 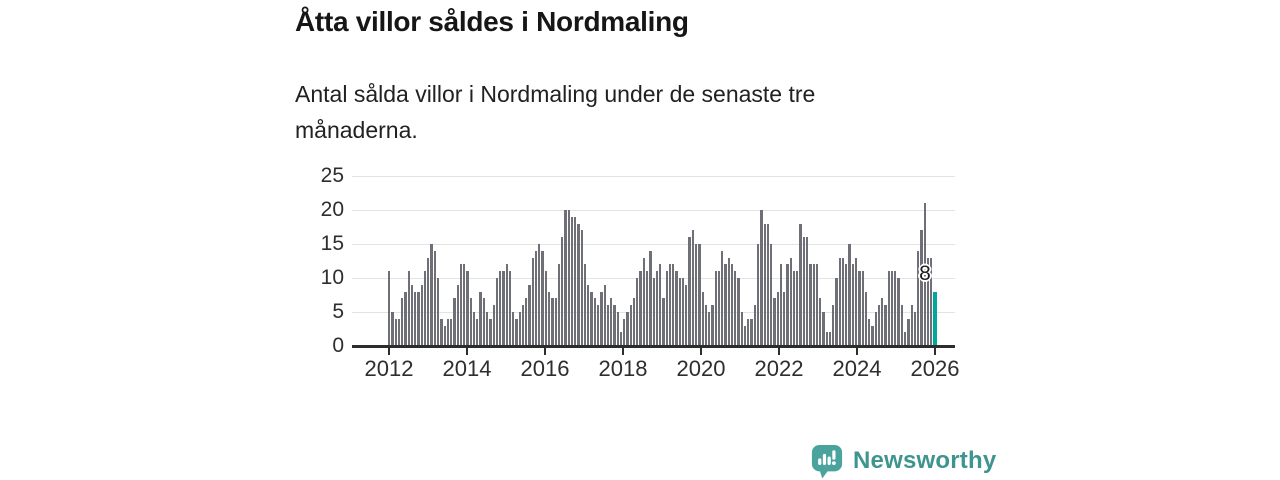 What do you see at coordinates (779, 368) in the screenshot?
I see `x-axis-label: 2022` at bounding box center [779, 368].